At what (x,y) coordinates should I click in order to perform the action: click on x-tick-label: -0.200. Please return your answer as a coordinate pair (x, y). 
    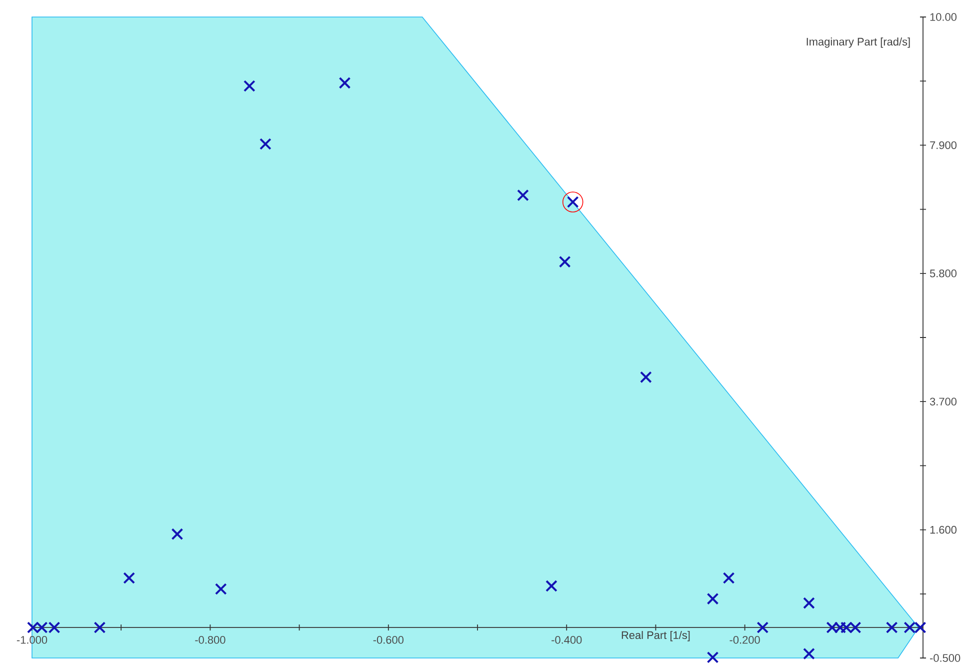
    Looking at the image, I should click on (745, 640).